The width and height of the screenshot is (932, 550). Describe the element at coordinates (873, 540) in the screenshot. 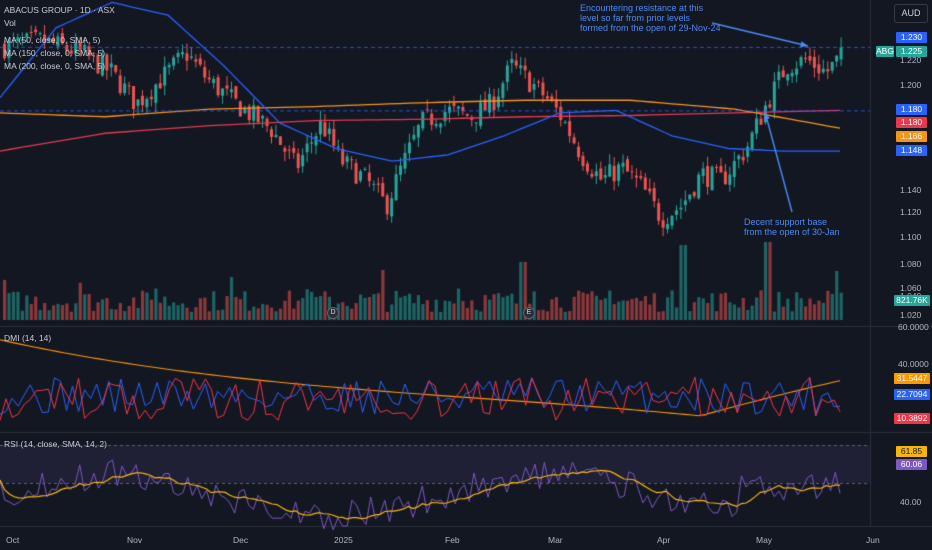

I see `time-label: Jun` at that location.